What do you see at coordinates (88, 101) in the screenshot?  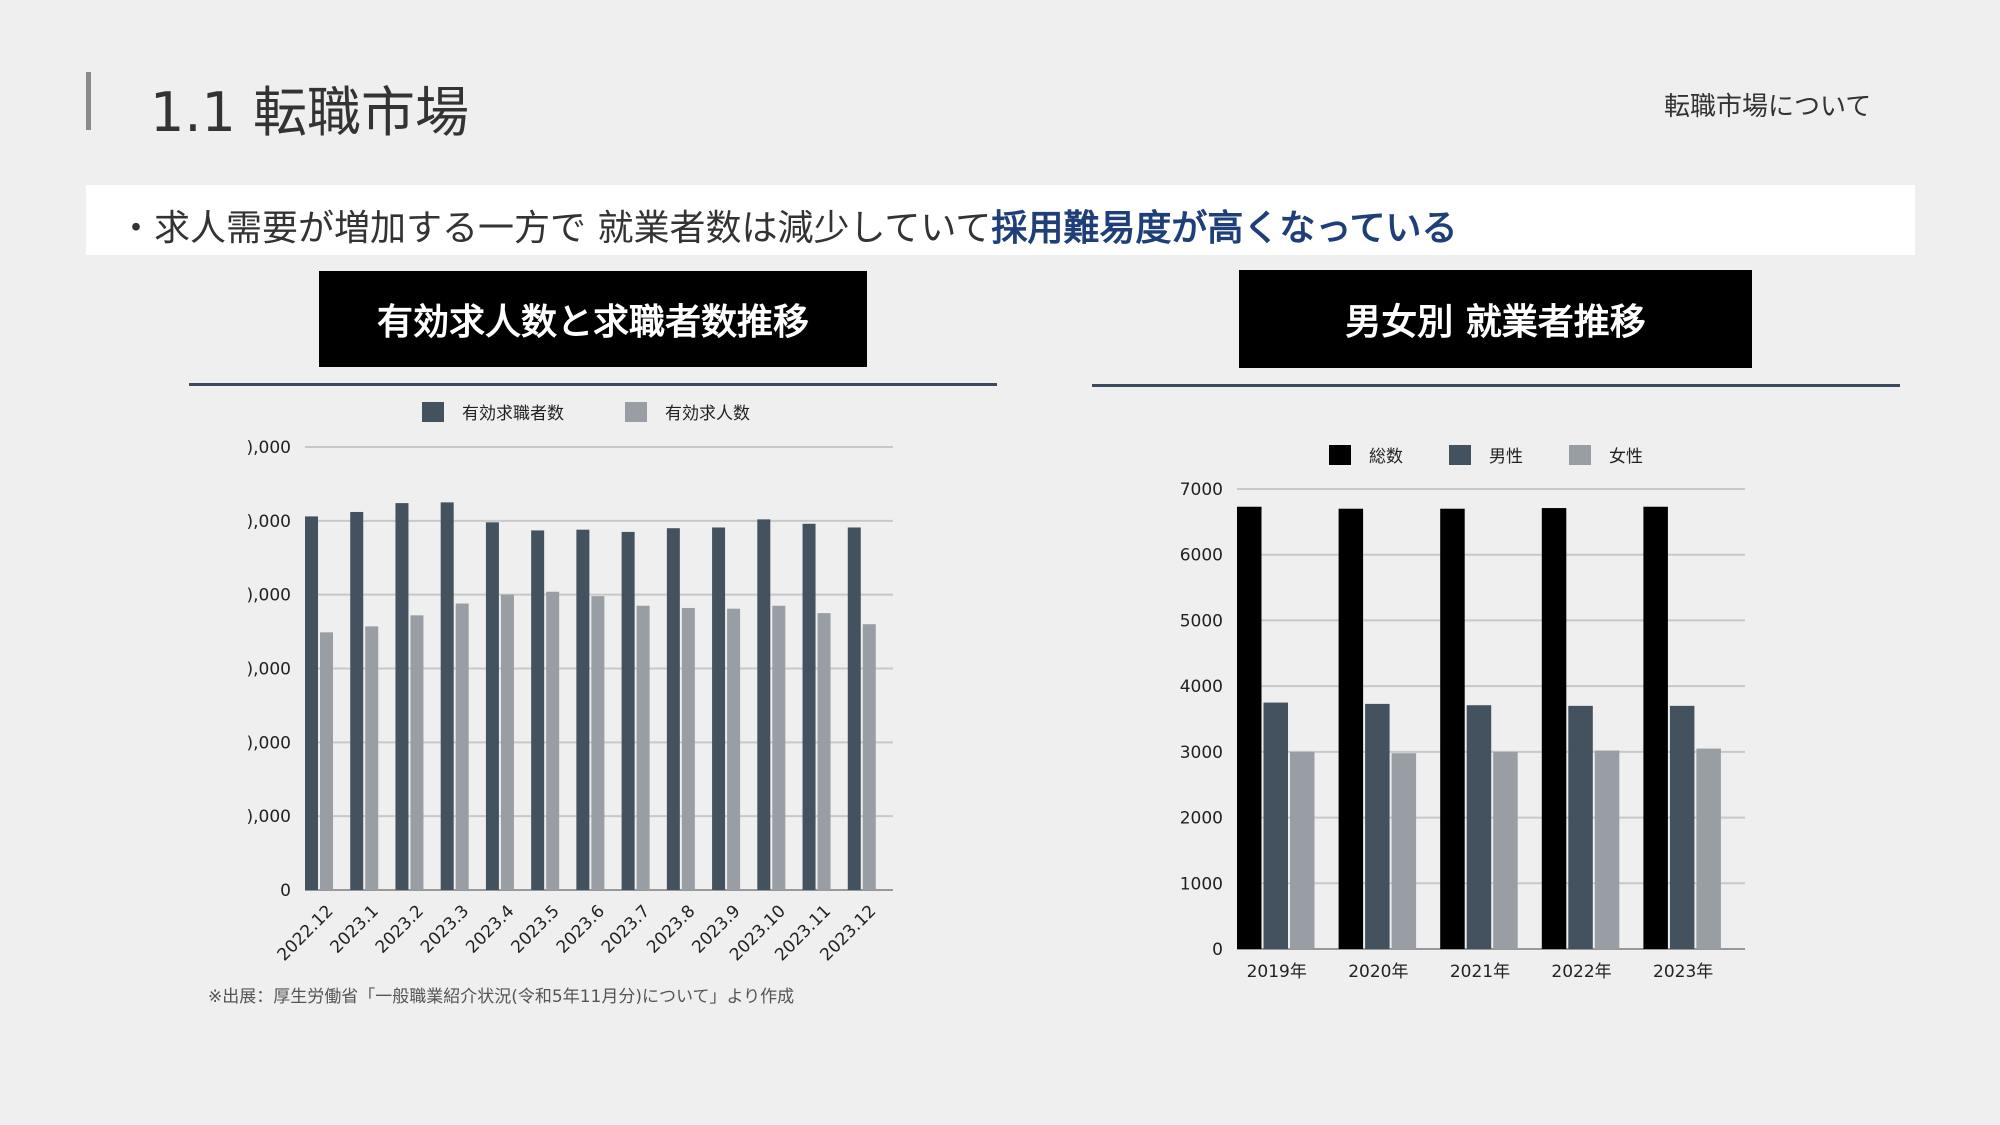 I see `title-accent-bar` at bounding box center [88, 101].